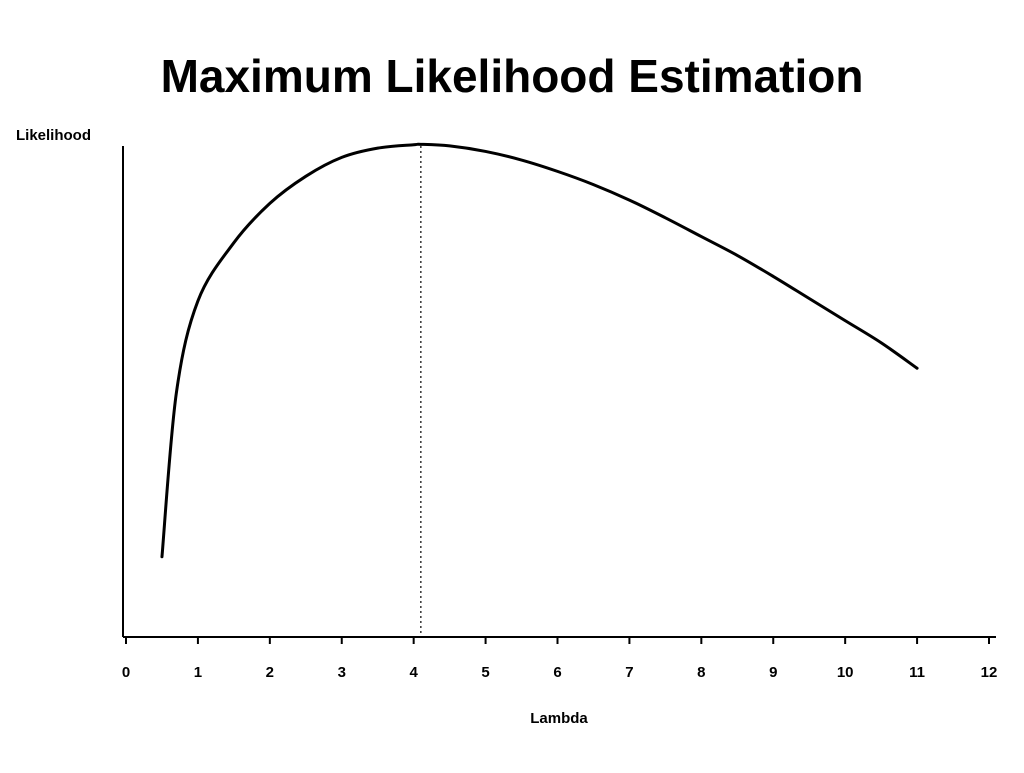  I want to click on x-tick-label: 9, so click(773, 672).